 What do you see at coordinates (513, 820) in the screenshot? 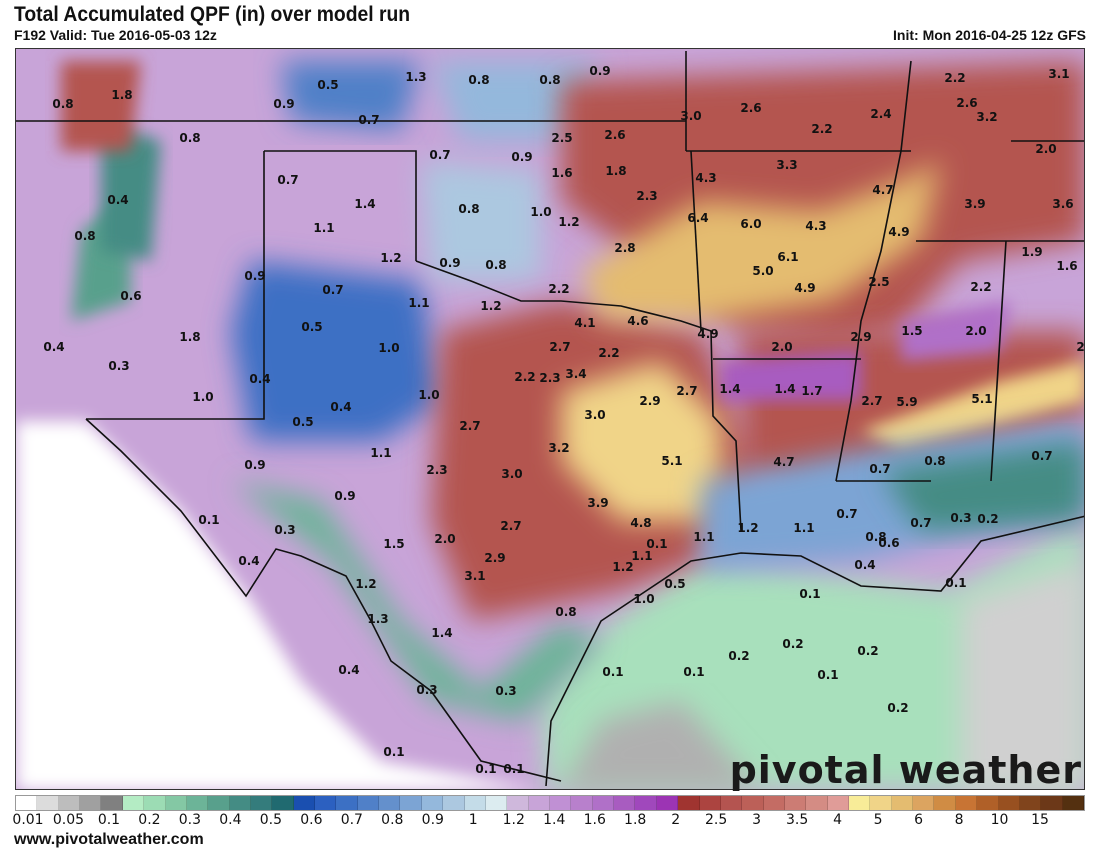
I see `colorbar-label: 1.2` at bounding box center [513, 820].